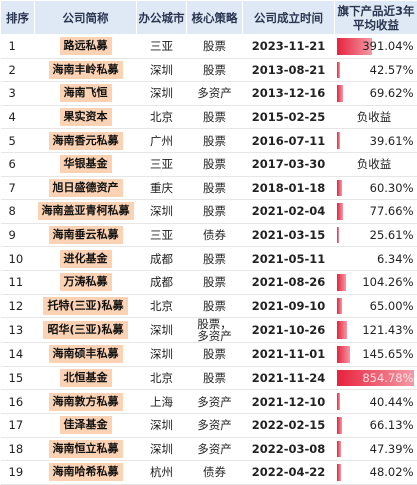 This screenshot has height=485, width=417. I want to click on rank-text: 1, so click(12, 46).